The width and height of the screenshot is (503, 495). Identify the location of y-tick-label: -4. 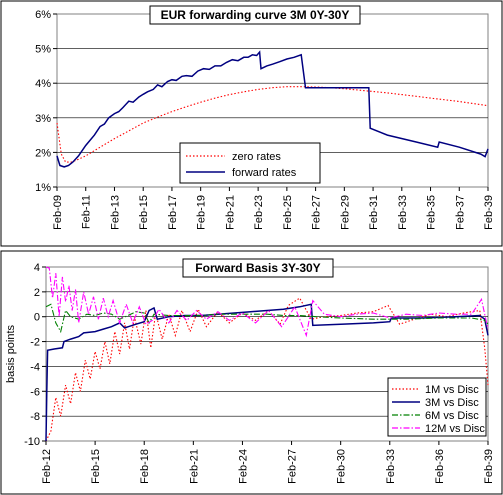
(35, 367).